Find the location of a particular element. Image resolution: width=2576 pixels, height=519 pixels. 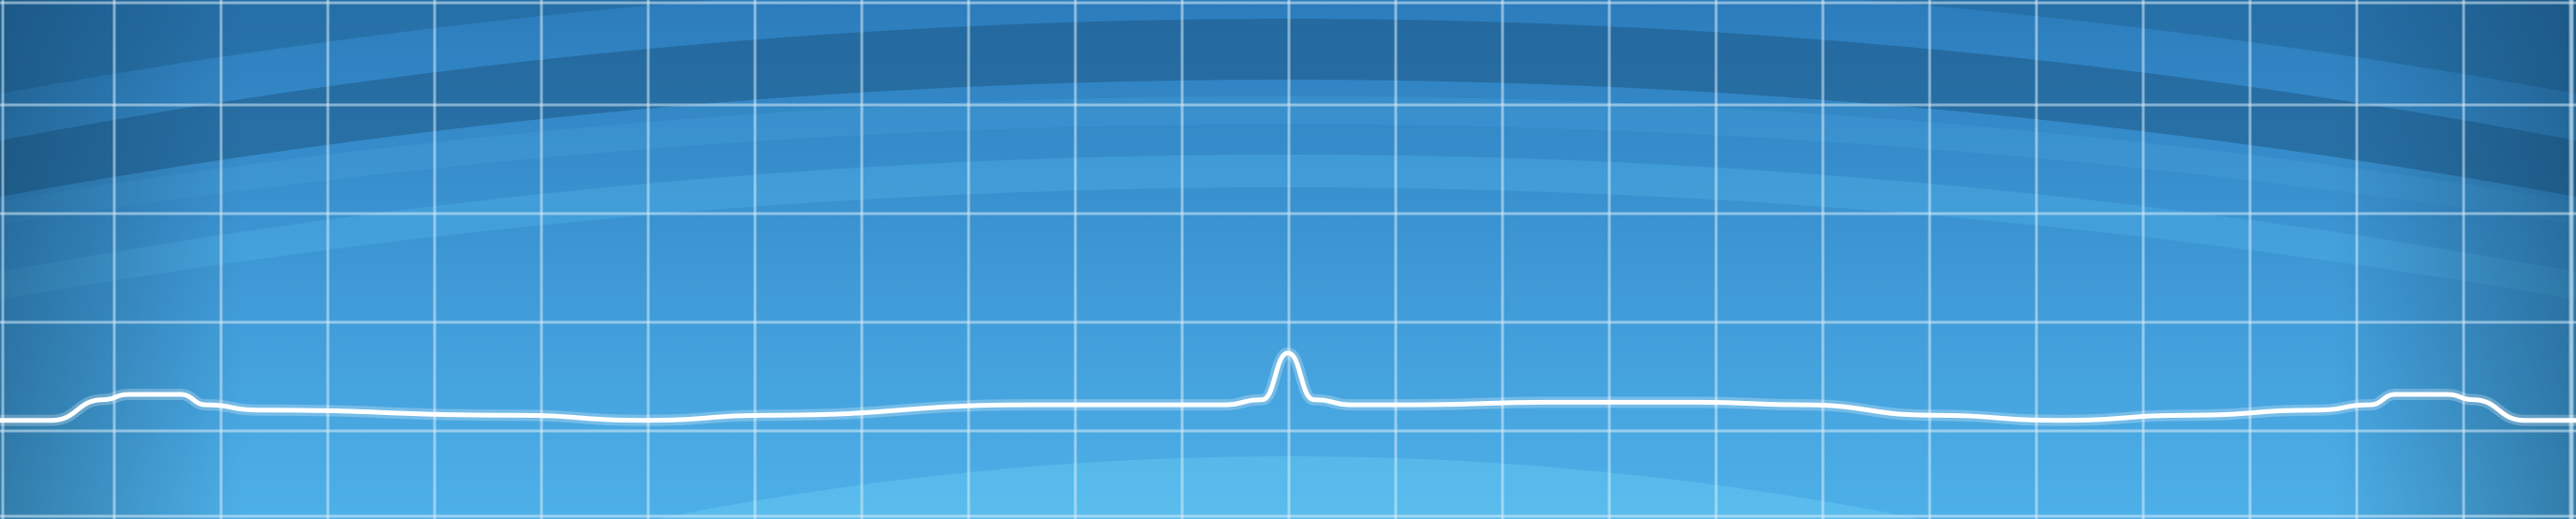

background-shade-right is located at coordinates (2454, 259).